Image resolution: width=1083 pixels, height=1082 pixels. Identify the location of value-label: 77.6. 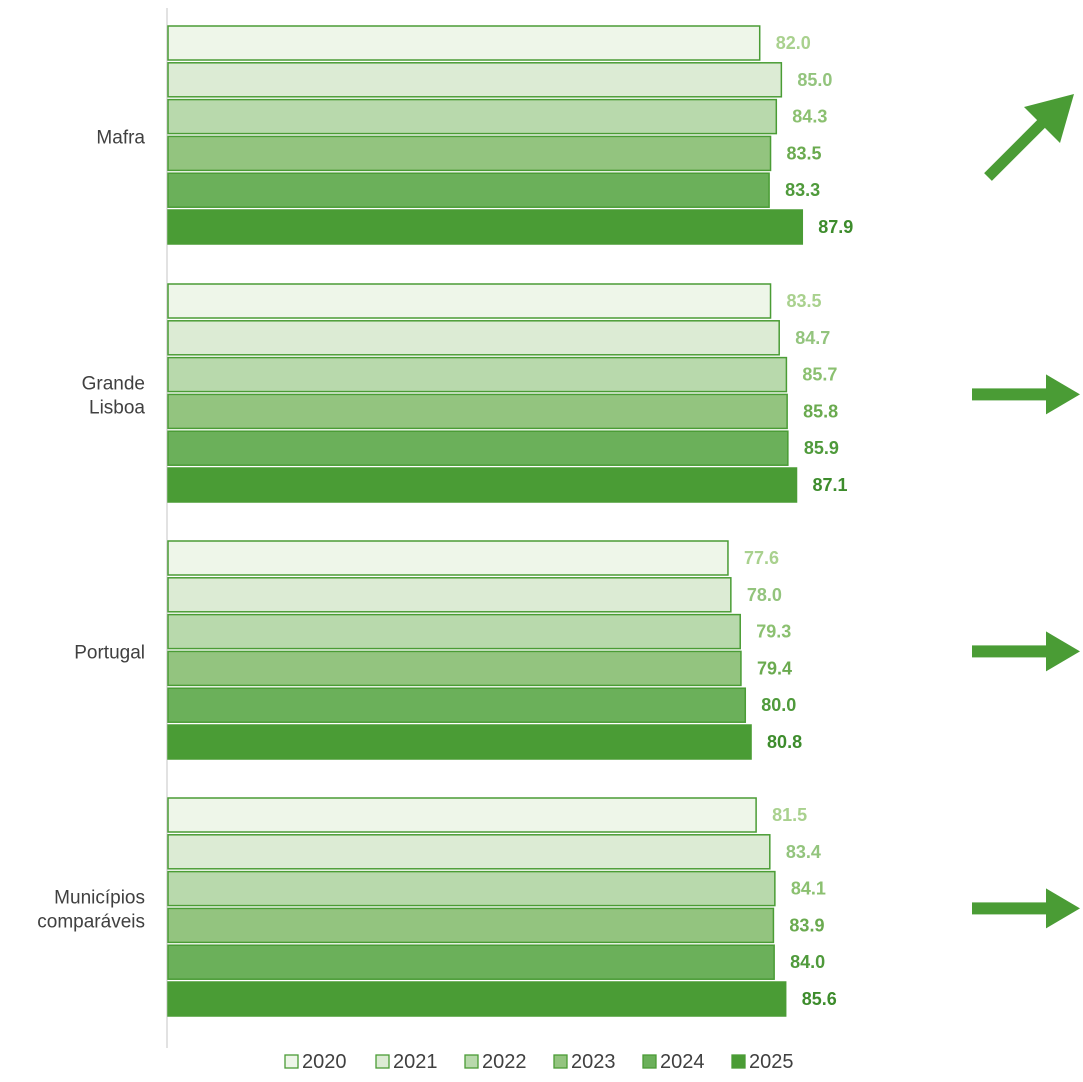
(761, 558).